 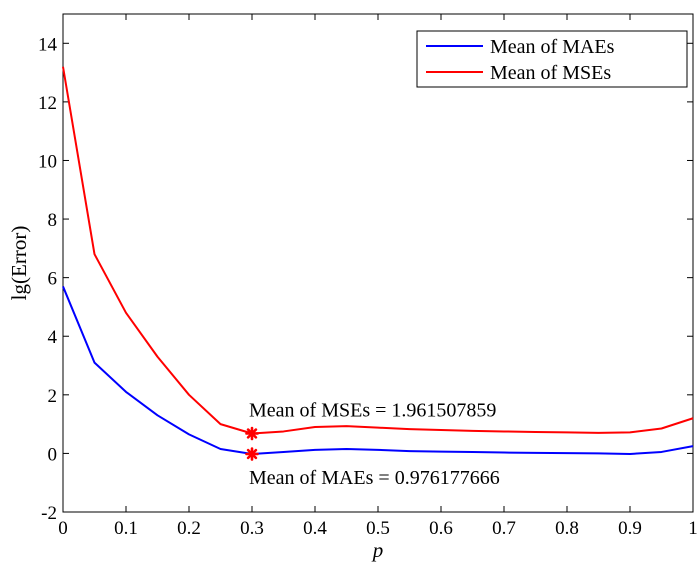 I want to click on legend-box, so click(x=552, y=59).